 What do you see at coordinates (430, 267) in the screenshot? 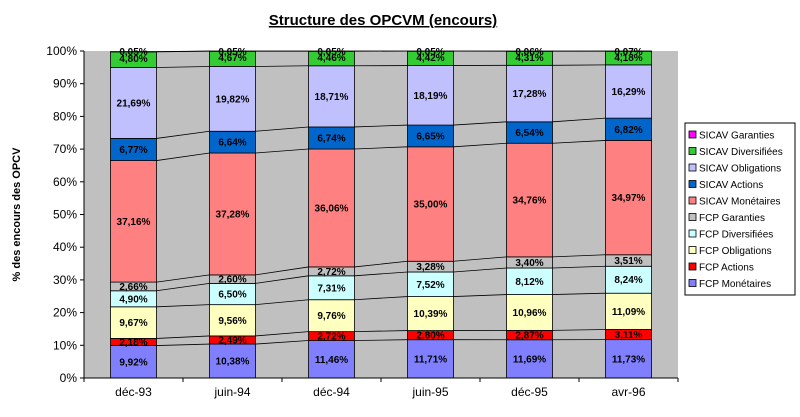
I see `data-label: 3,28%` at bounding box center [430, 267].